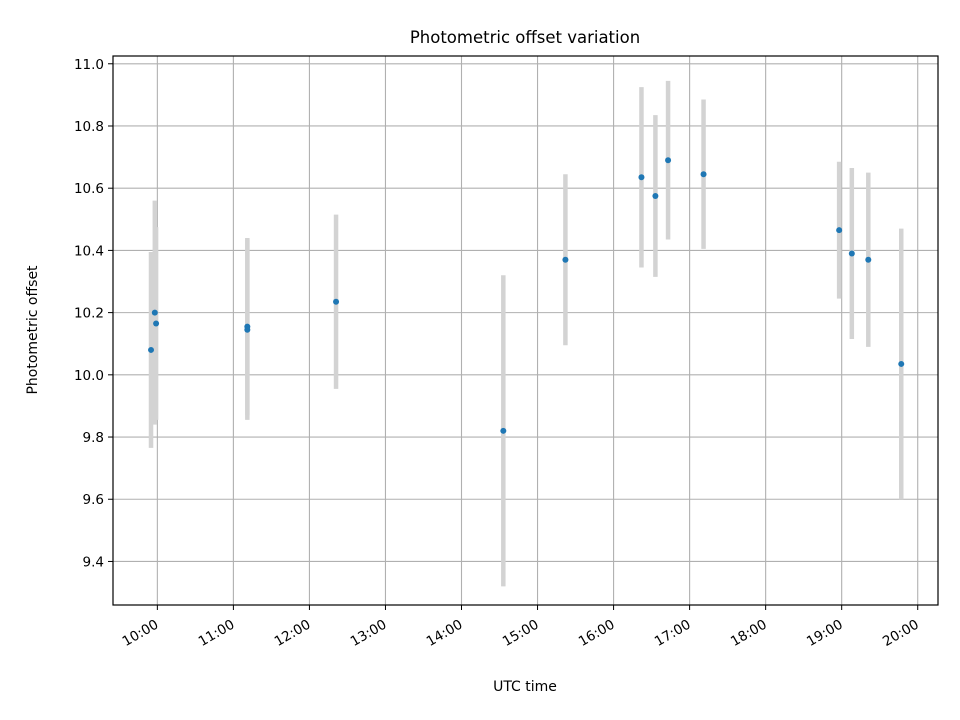  Describe the element at coordinates (33, 330) in the screenshot. I see `y-axis-label: Photometric offset` at that location.